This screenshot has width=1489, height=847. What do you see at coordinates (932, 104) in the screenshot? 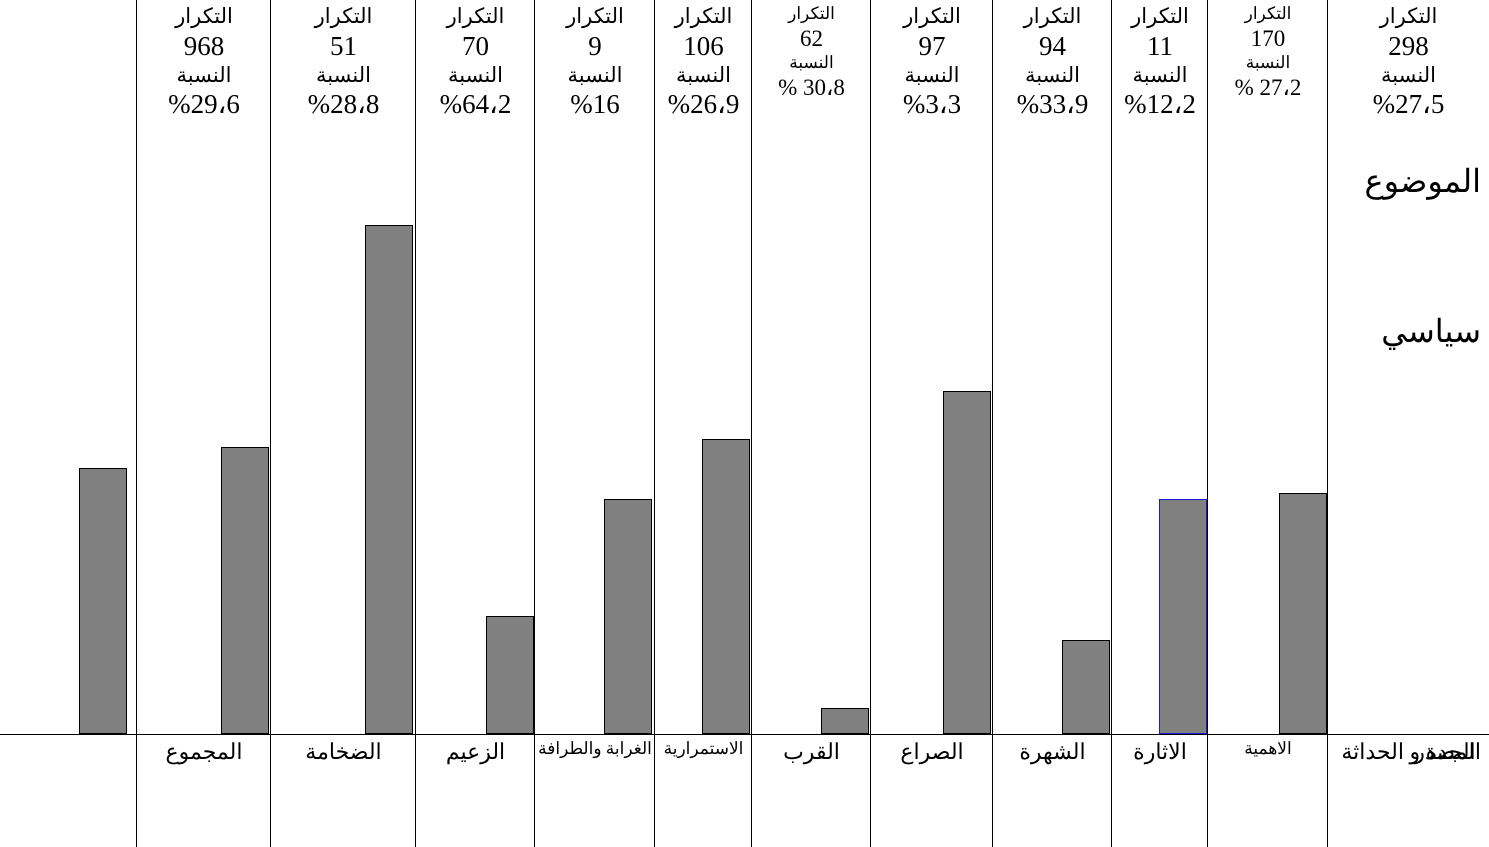
I see `percent-value: %3،3` at bounding box center [932, 104].